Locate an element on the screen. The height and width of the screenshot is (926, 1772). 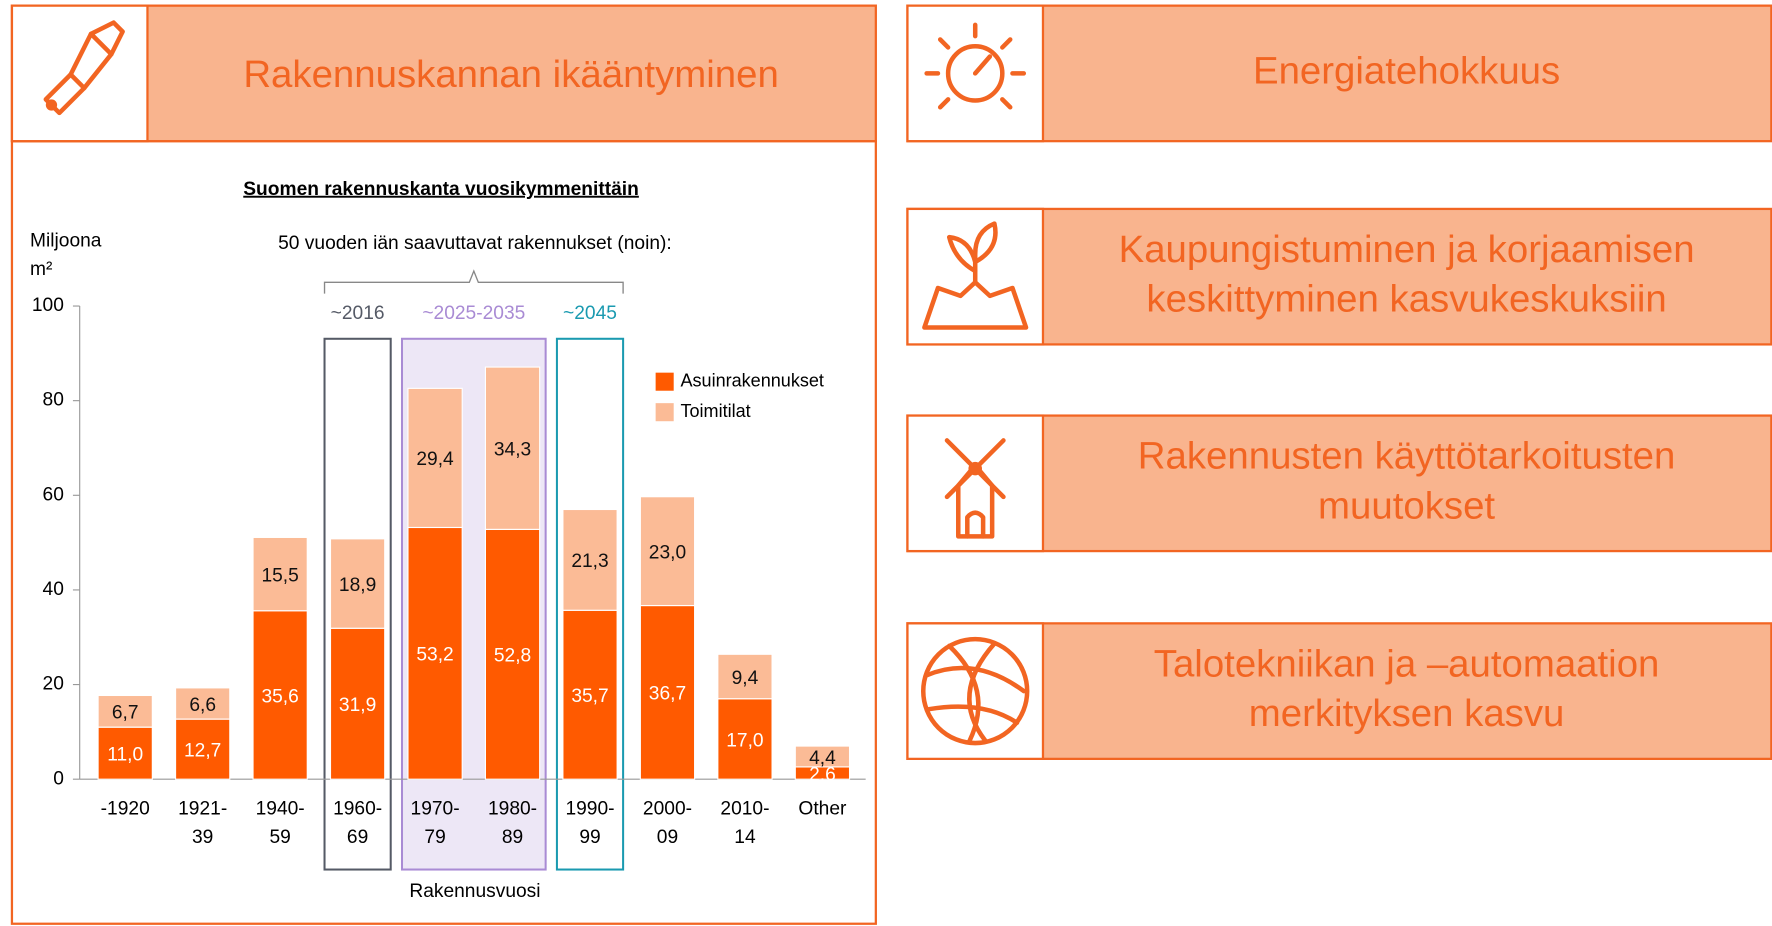
value-label: 23,0 is located at coordinates (667, 552).